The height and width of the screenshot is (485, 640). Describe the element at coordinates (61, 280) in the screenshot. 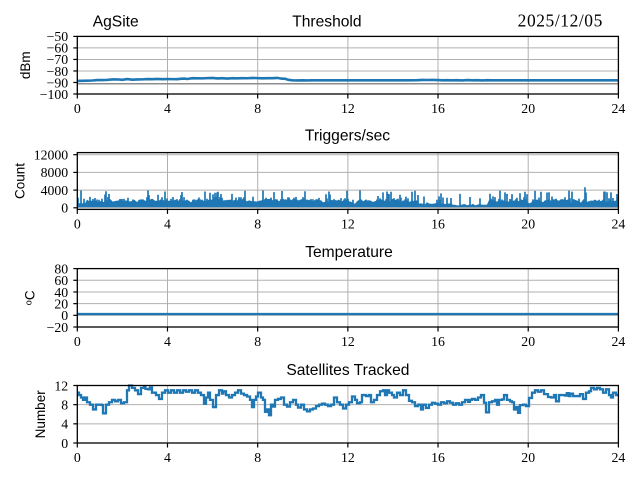

I see `svg-text: 60` at that location.